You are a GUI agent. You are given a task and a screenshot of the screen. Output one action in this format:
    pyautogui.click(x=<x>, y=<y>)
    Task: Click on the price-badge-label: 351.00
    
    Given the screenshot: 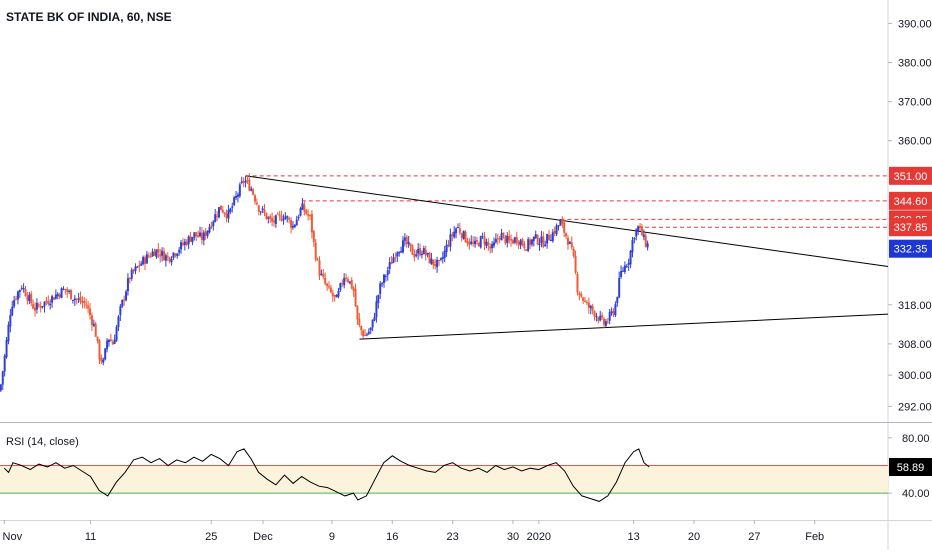 What is the action you would take?
    pyautogui.click(x=911, y=177)
    